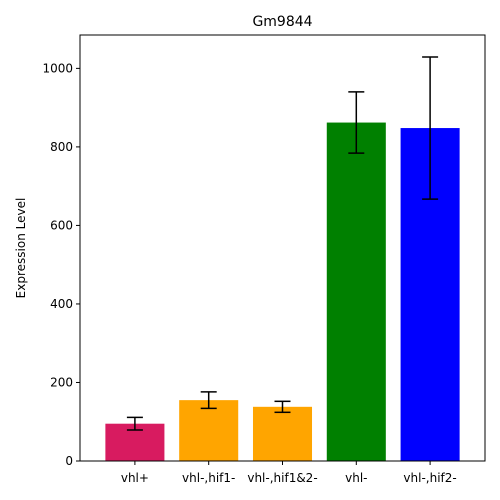 This screenshot has width=500, height=500. Describe the element at coordinates (57, 68) in the screenshot. I see `y-tick-label: 1000` at that location.